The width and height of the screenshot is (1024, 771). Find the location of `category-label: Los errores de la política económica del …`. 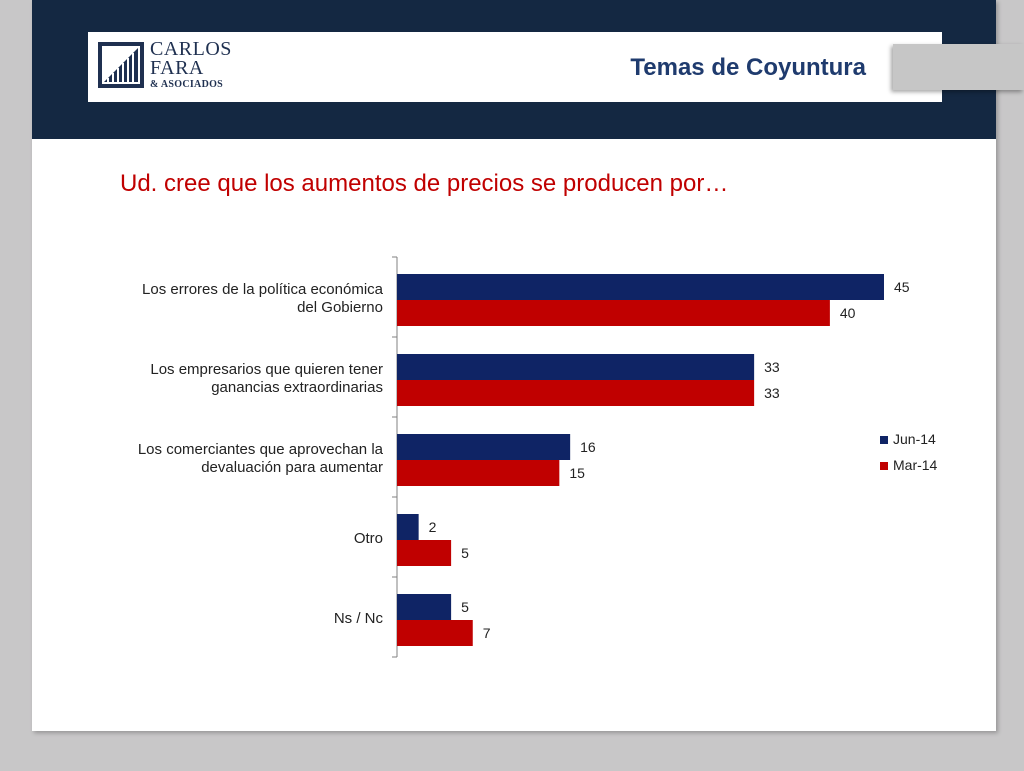

category-label: Los errores de la política económica del … is located at coordinates (238, 299).